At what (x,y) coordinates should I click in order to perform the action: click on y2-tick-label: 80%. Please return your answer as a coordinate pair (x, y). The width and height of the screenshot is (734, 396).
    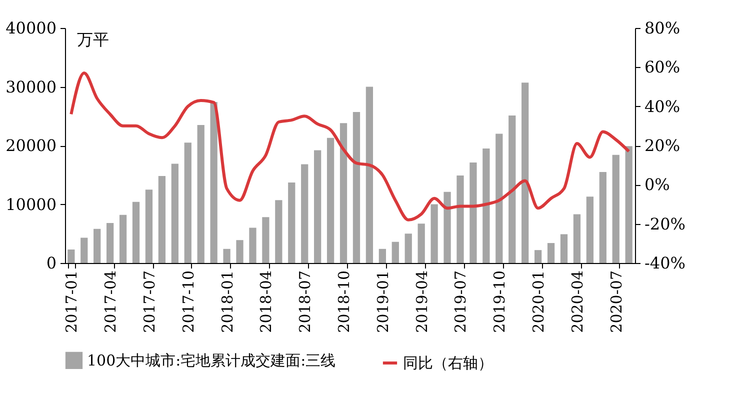
    Looking at the image, I should click on (662, 28).